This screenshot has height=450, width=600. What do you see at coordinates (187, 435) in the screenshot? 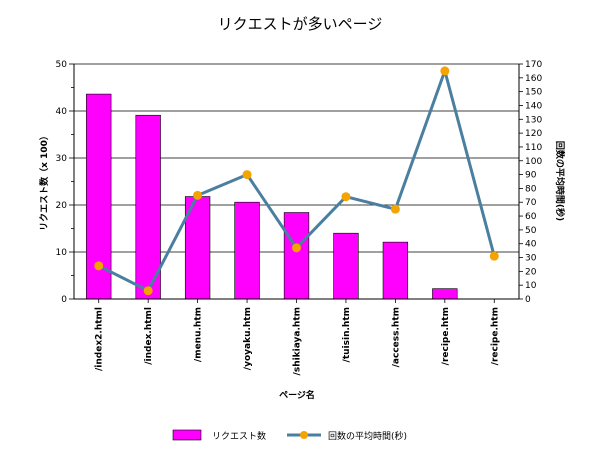
I see `legend-bar-swatch` at bounding box center [187, 435].